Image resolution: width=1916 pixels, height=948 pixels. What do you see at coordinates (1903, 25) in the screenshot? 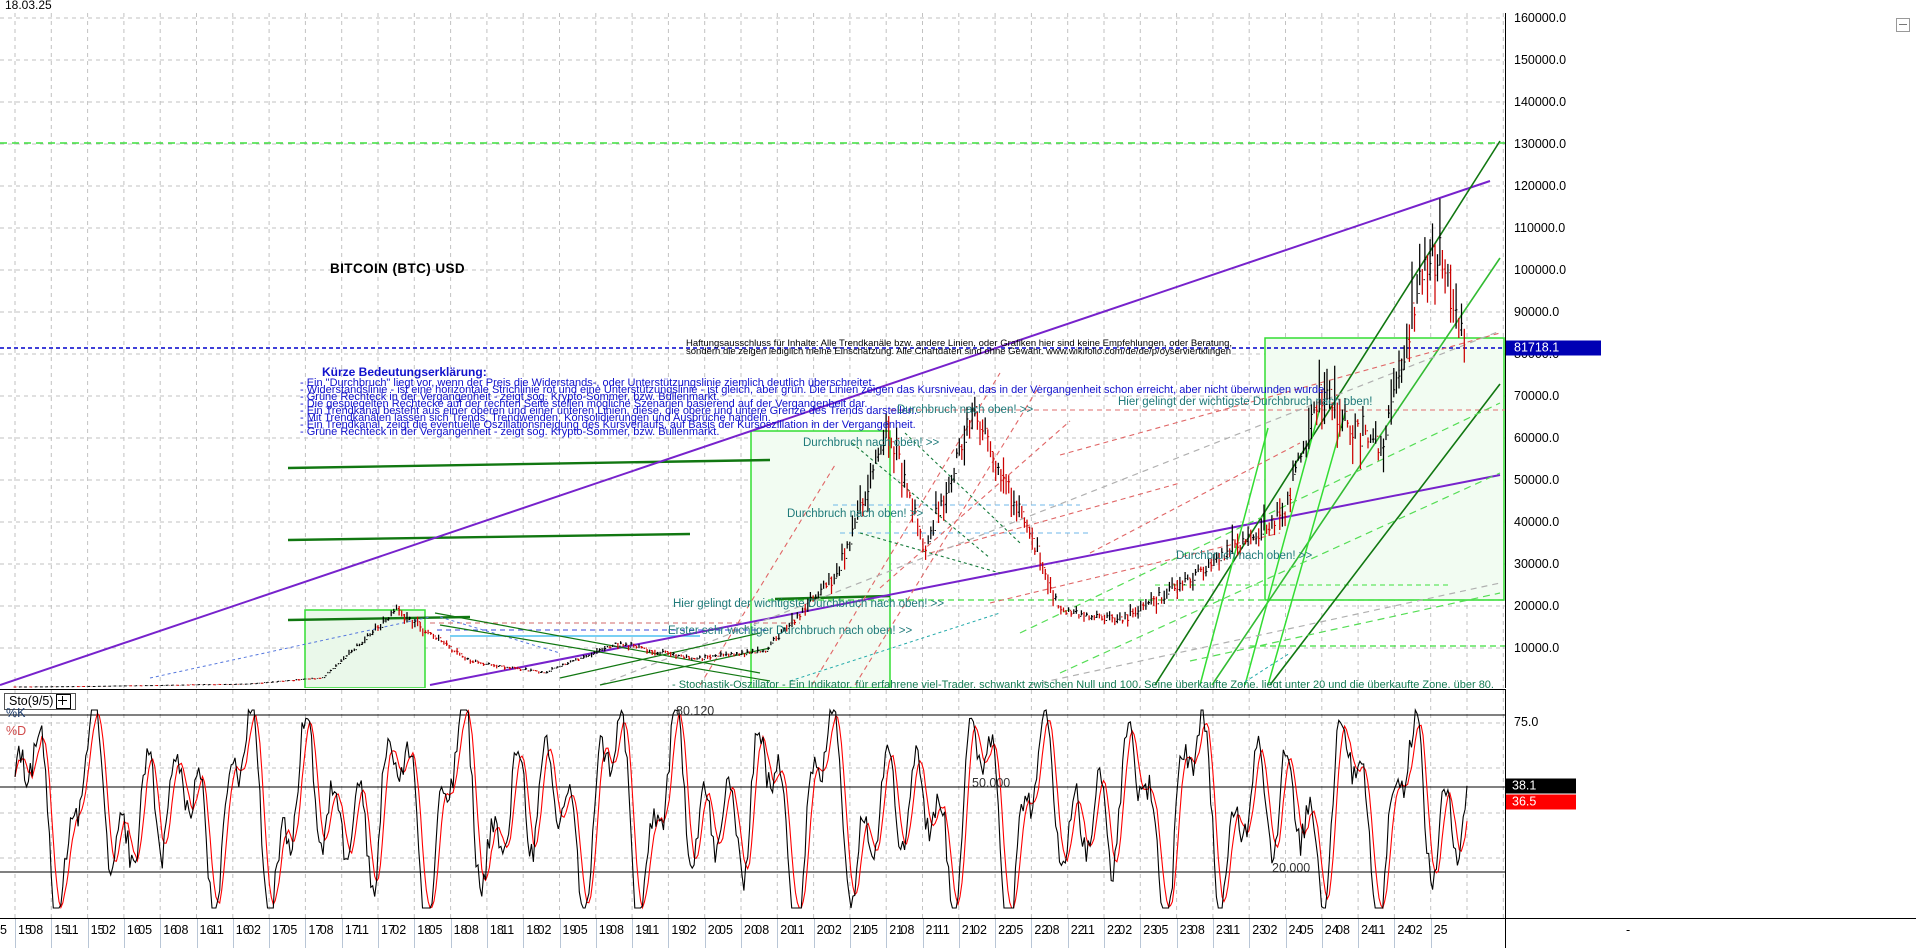
I see `axis-settings-box` at bounding box center [1903, 25].